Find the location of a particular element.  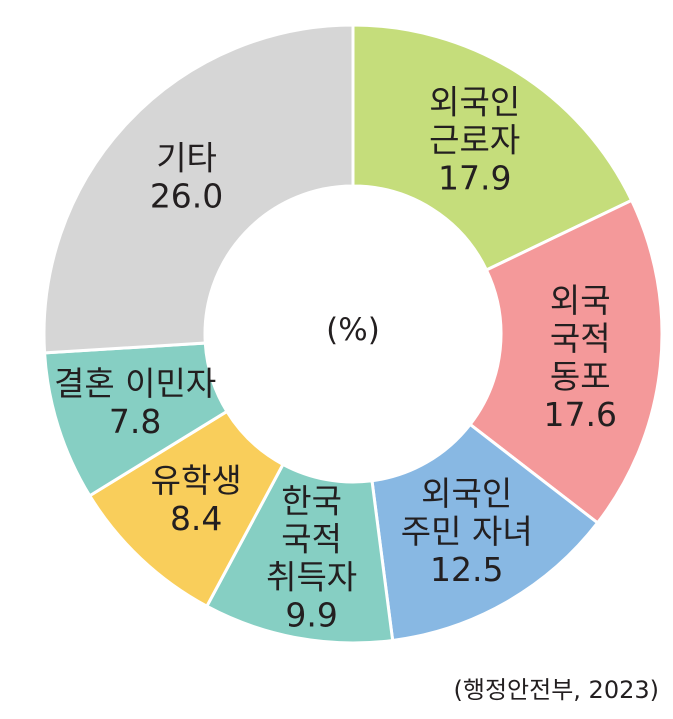

slice-label-3: 한국 국적 취득자 9.9 is located at coordinates (311, 558).